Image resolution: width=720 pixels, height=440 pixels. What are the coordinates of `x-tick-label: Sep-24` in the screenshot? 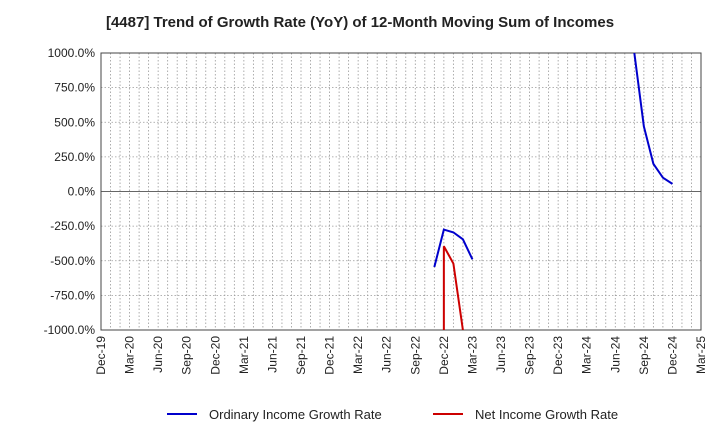 It's located at (644, 355).